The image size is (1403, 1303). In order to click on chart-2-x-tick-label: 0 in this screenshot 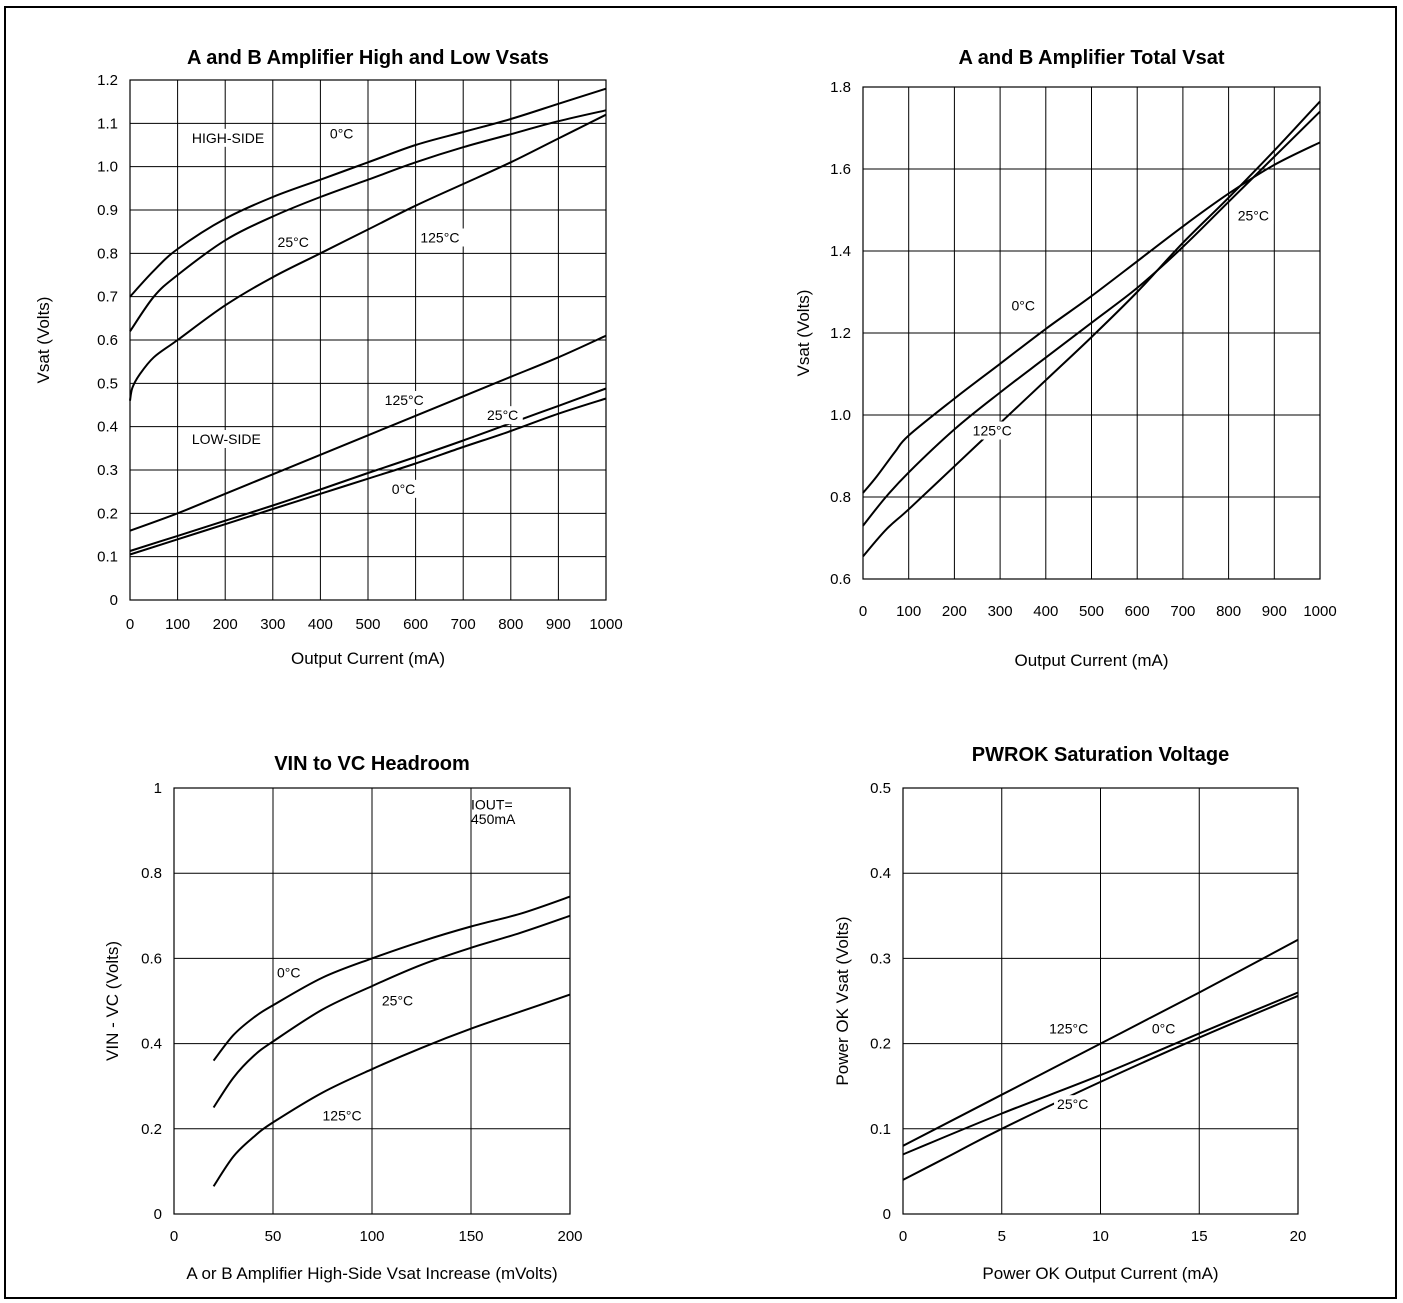, I will do `click(863, 611)`.